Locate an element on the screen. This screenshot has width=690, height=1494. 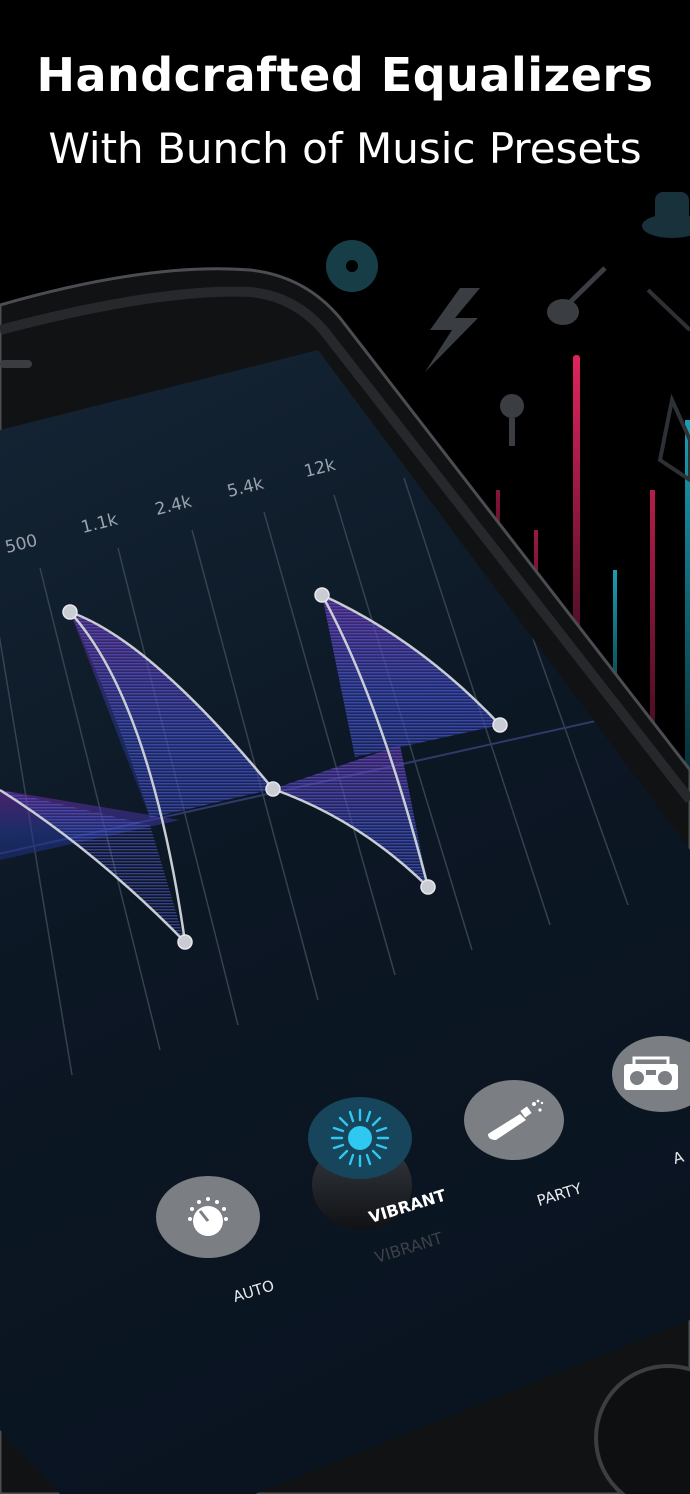
lightning-icon is located at coordinates (452, 330).